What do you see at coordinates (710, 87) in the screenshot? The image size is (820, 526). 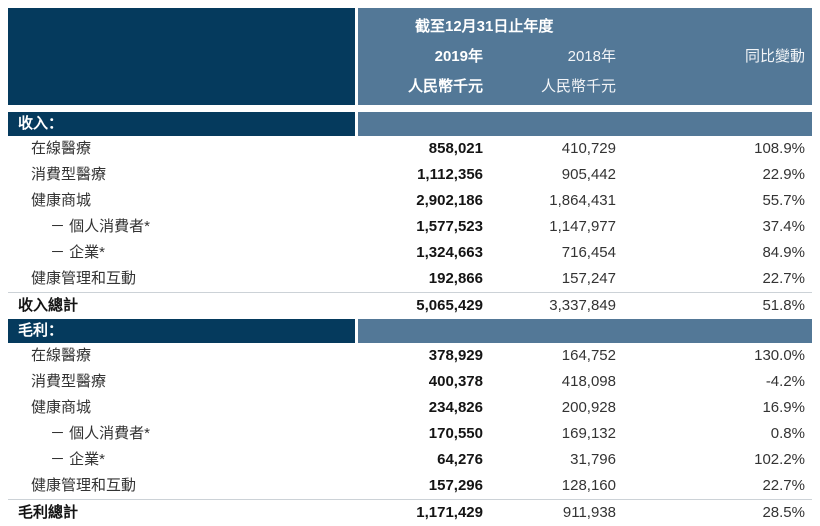 I see `unit-label-empty` at bounding box center [710, 87].